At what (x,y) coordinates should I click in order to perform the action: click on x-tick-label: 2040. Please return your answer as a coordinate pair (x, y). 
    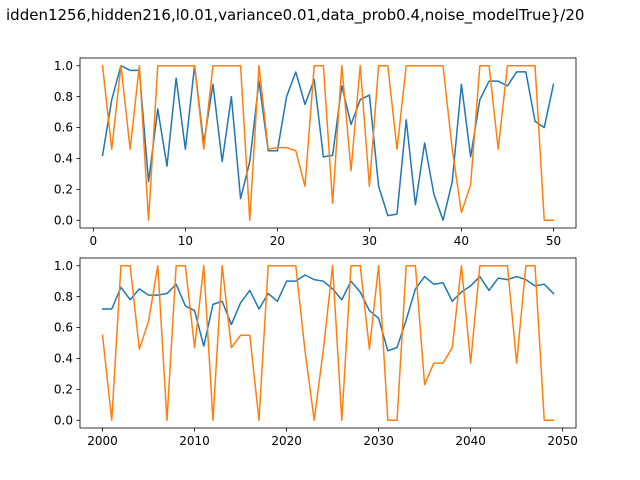
    Looking at the image, I should click on (470, 441).